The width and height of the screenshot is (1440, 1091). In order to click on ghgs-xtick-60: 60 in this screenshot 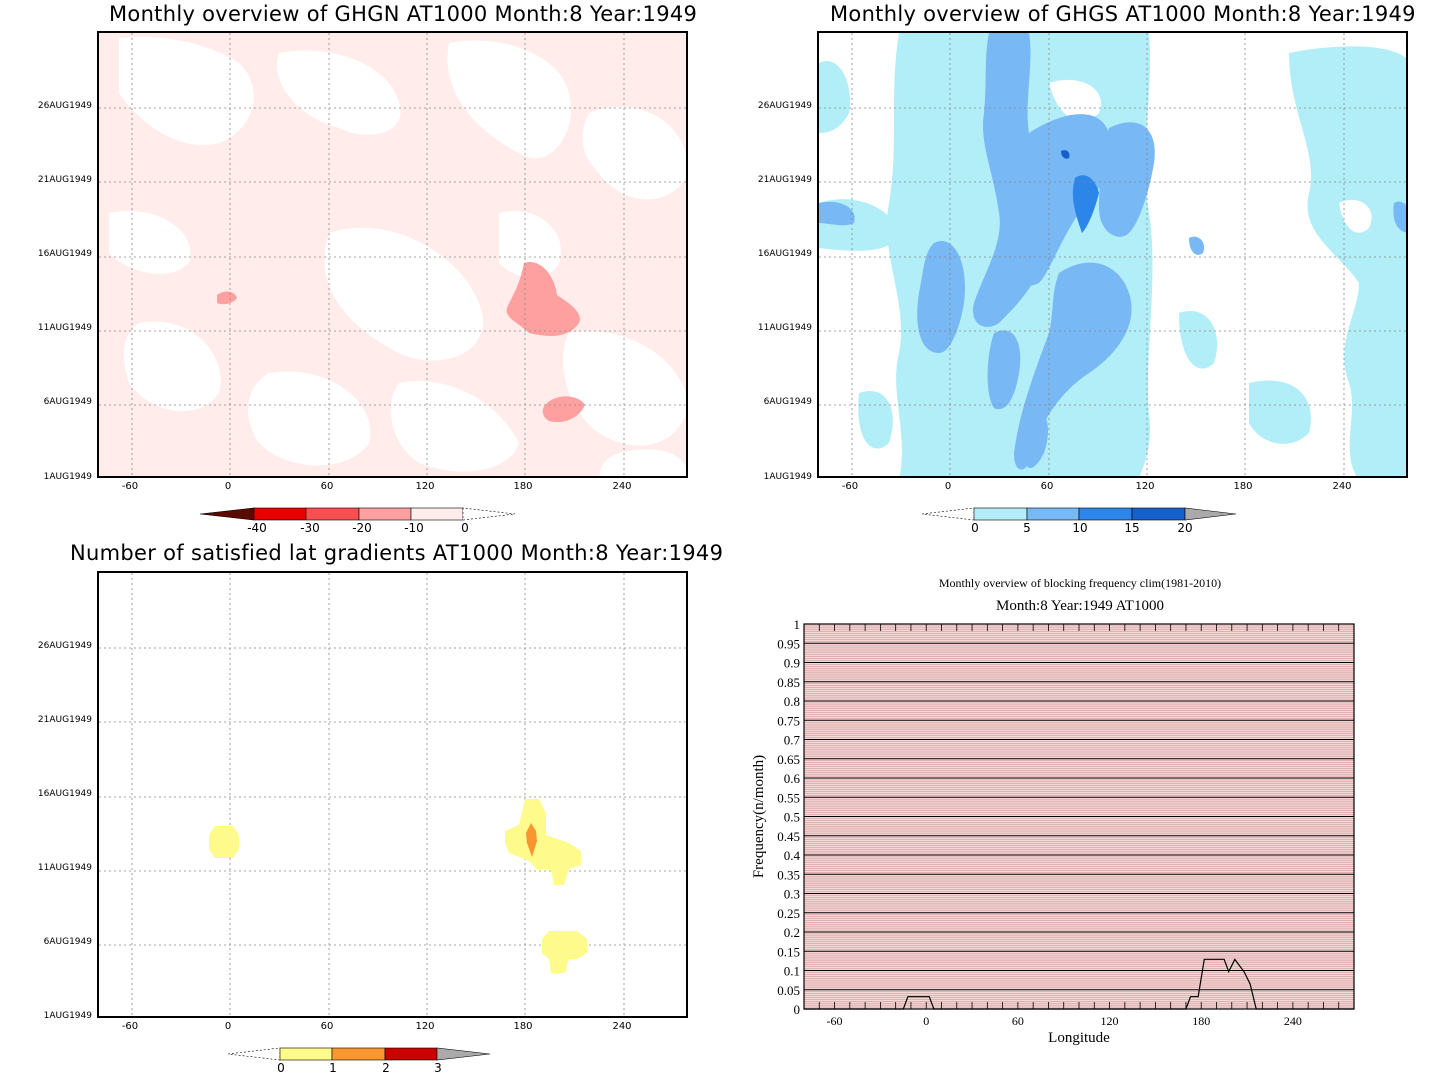, I will do `click(1047, 486)`.